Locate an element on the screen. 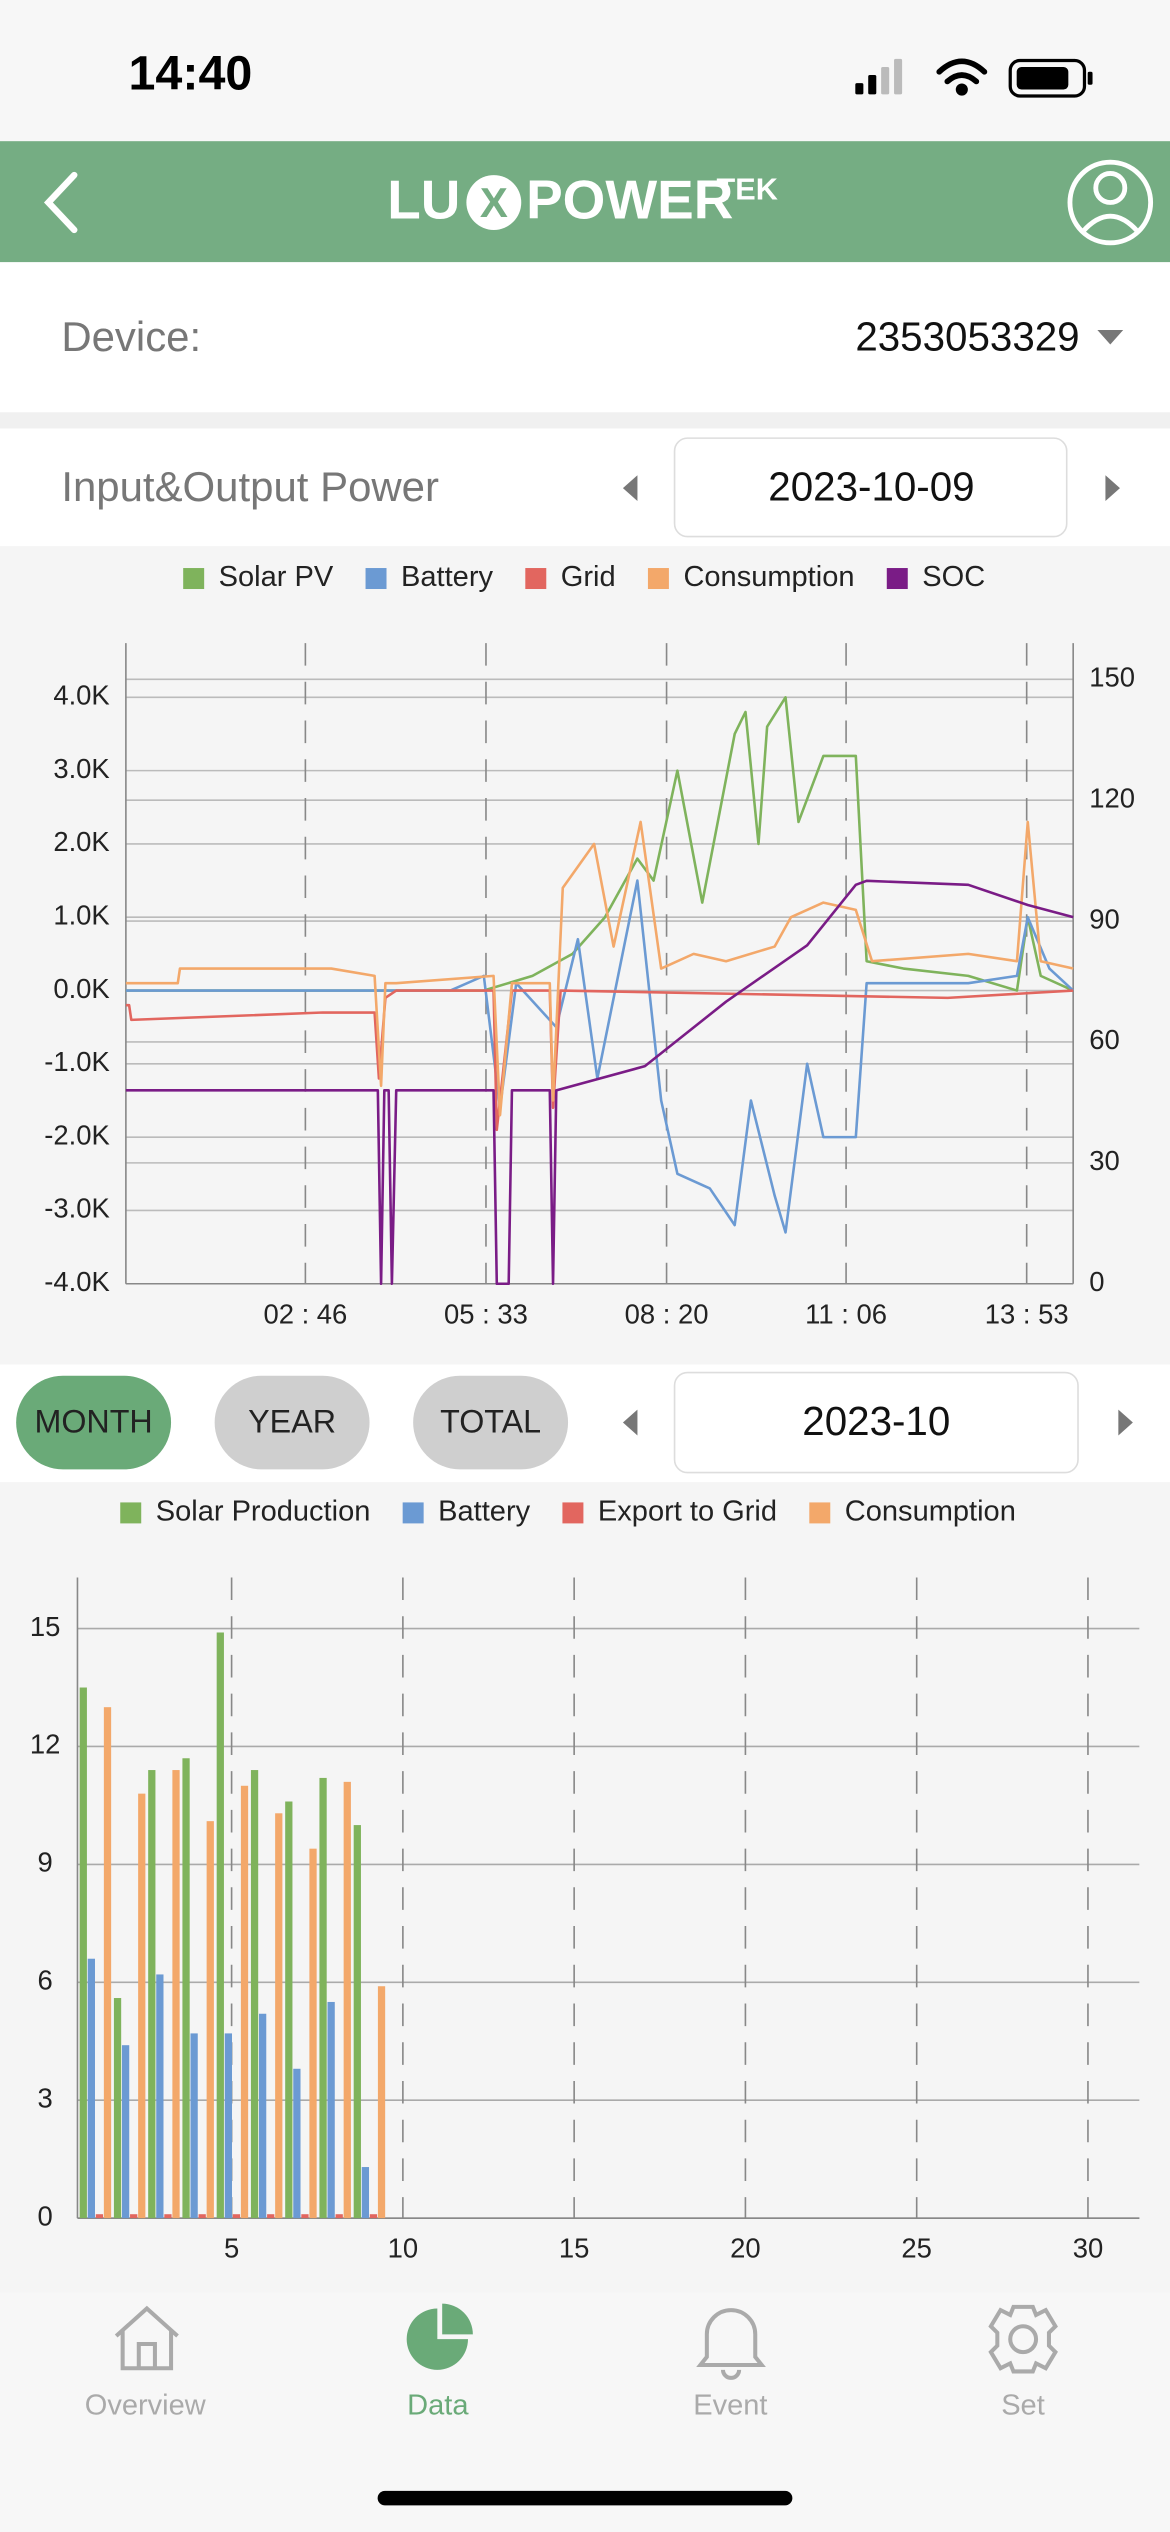 The height and width of the screenshot is (2532, 1170). x-tick-label: 13 : 53 is located at coordinates (1027, 1313).